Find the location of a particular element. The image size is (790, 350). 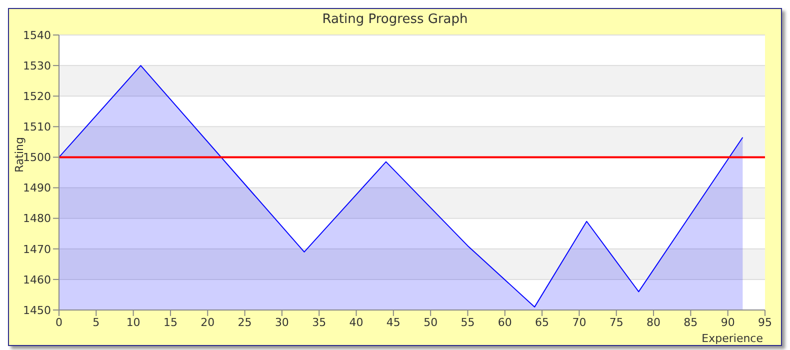

x-tick-label: 95 is located at coordinates (765, 322).